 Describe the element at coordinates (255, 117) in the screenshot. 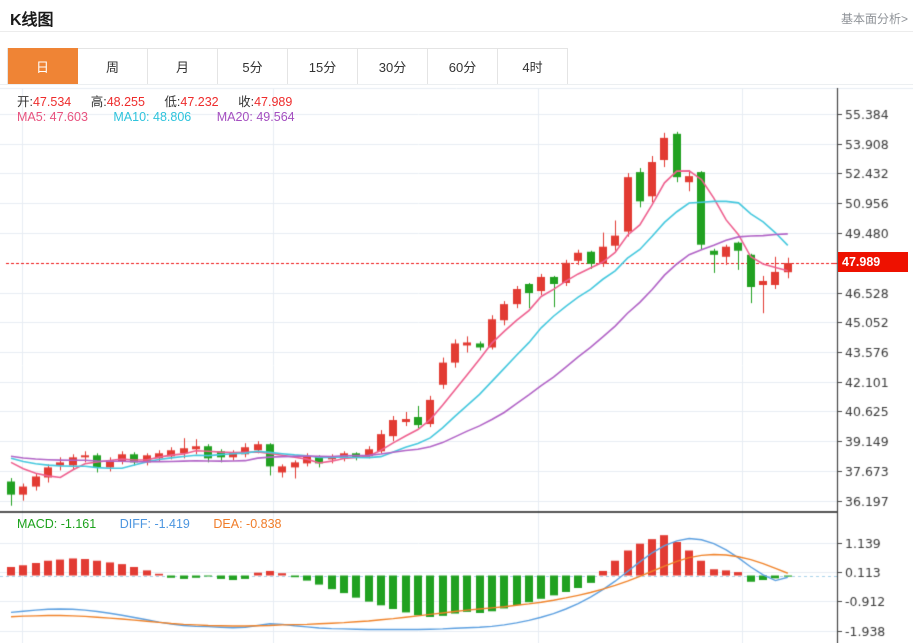

I see `ma20-readout: MA20: 49.564` at that location.